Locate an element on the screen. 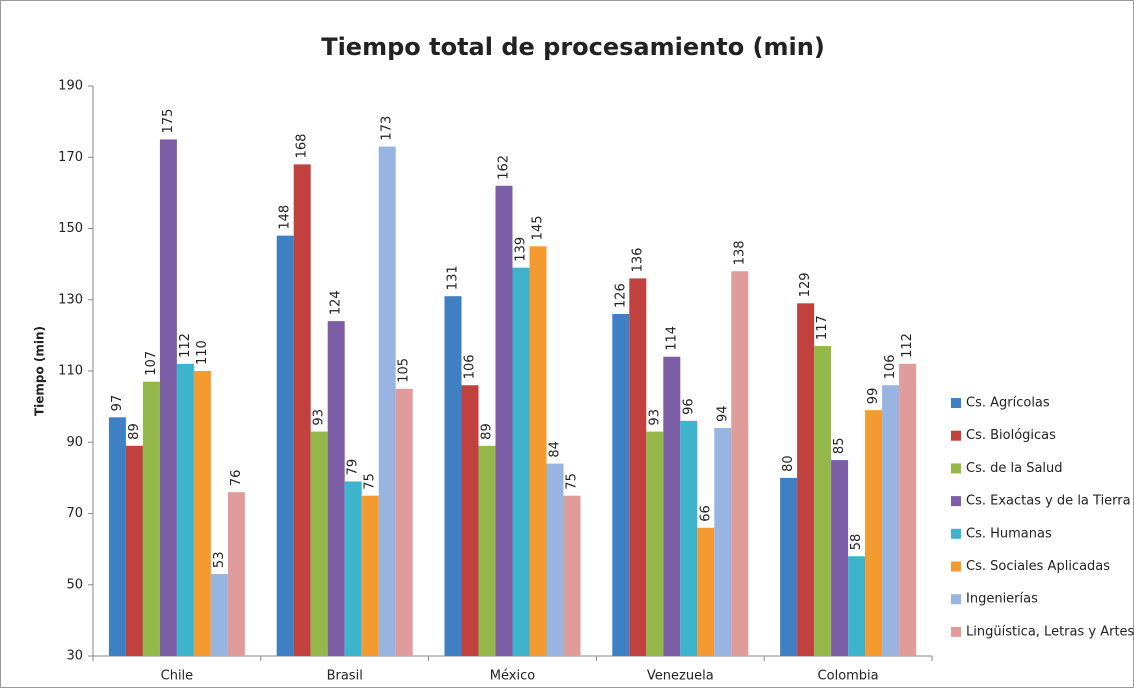 The image size is (1134, 688). value-label: 136 is located at coordinates (637, 260).